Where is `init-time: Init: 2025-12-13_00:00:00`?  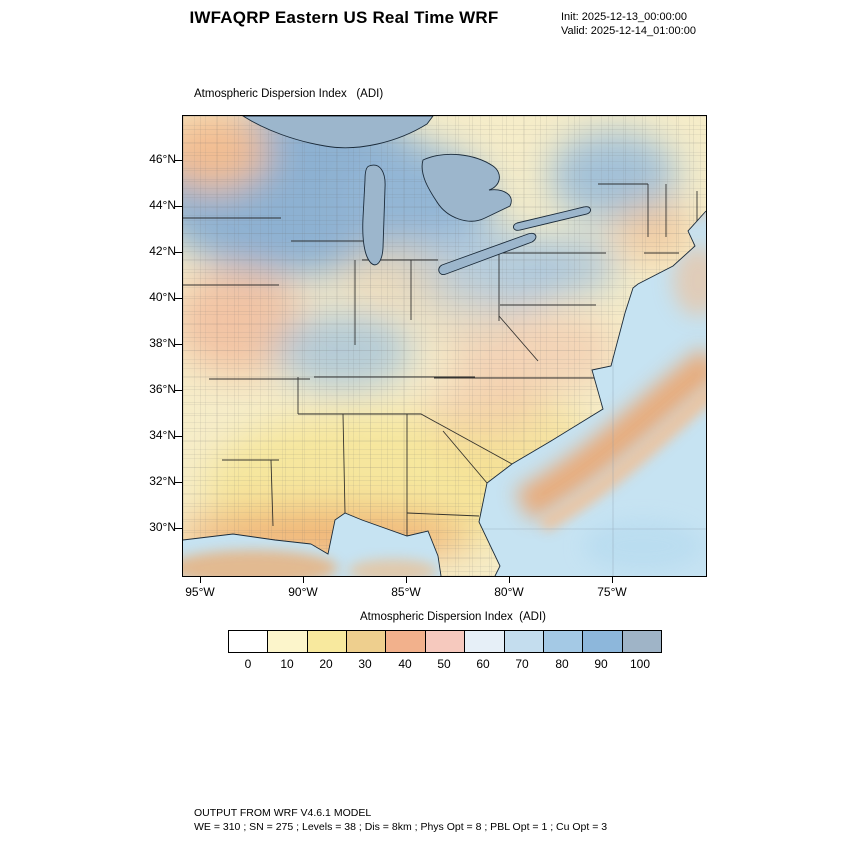 init-time: Init: 2025-12-13_00:00:00 is located at coordinates (624, 17).